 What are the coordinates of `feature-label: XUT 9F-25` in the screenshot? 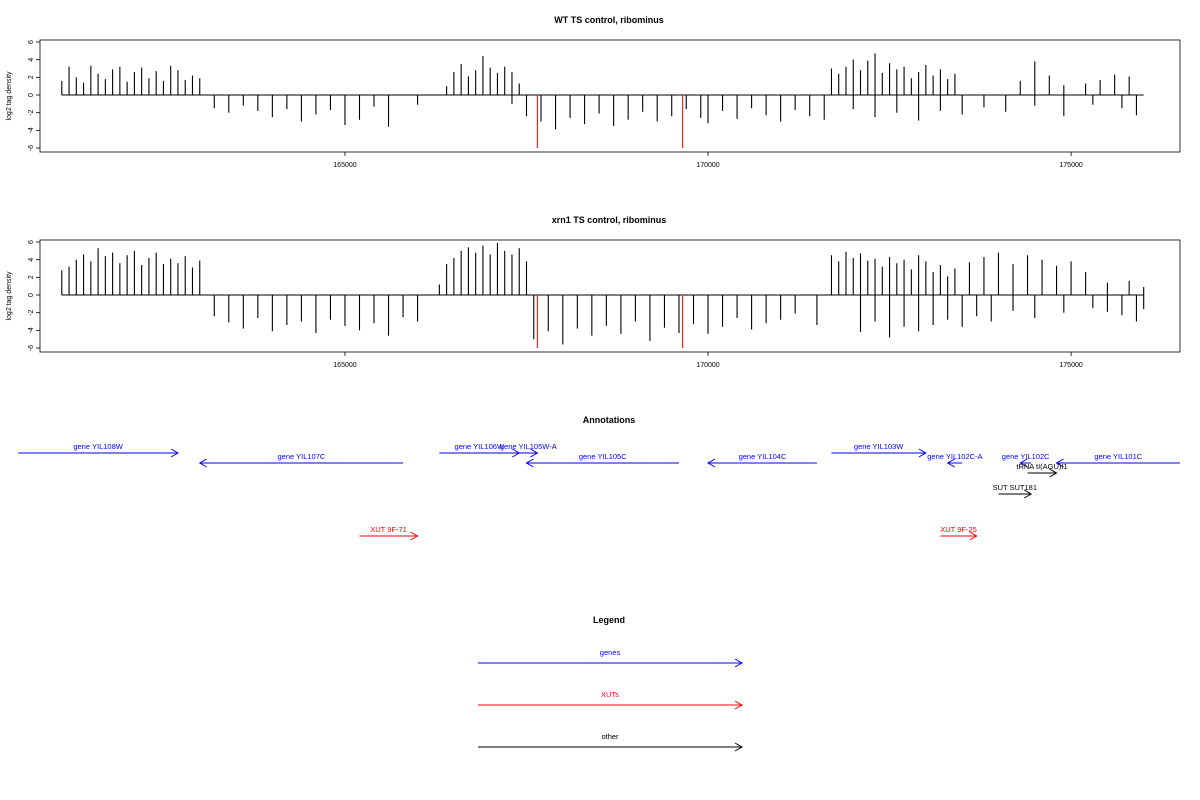 It's located at (958, 529).